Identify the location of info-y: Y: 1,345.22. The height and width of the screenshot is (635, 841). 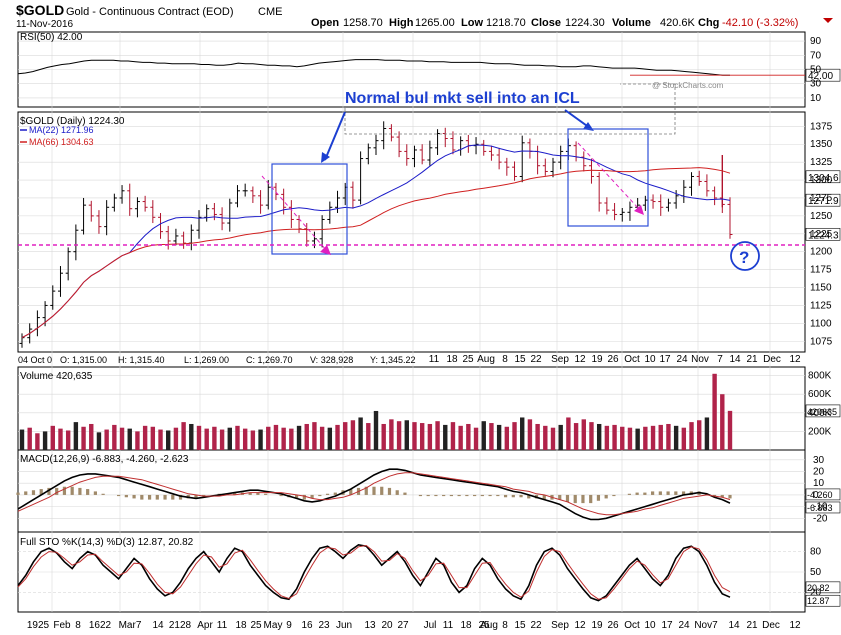
(393, 360).